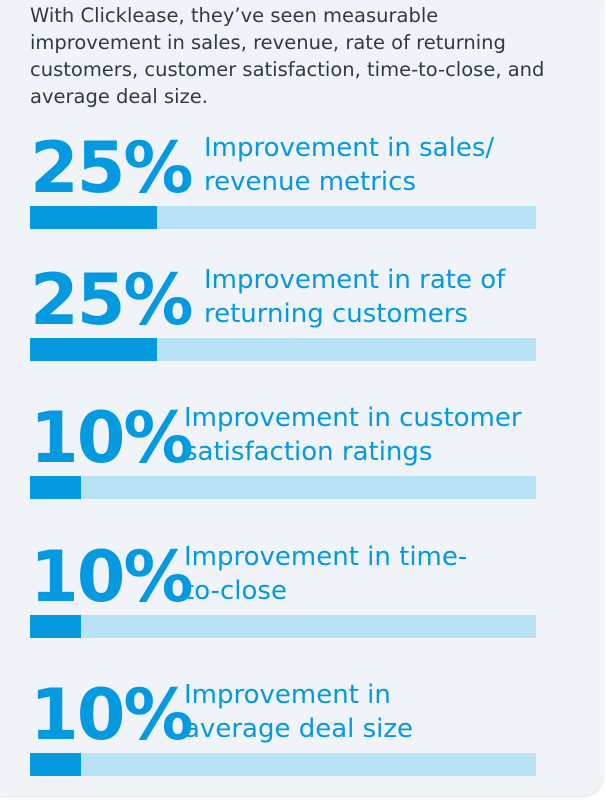  What do you see at coordinates (310, 182) in the screenshot?
I see `stat-description-line: revenue metrics` at bounding box center [310, 182].